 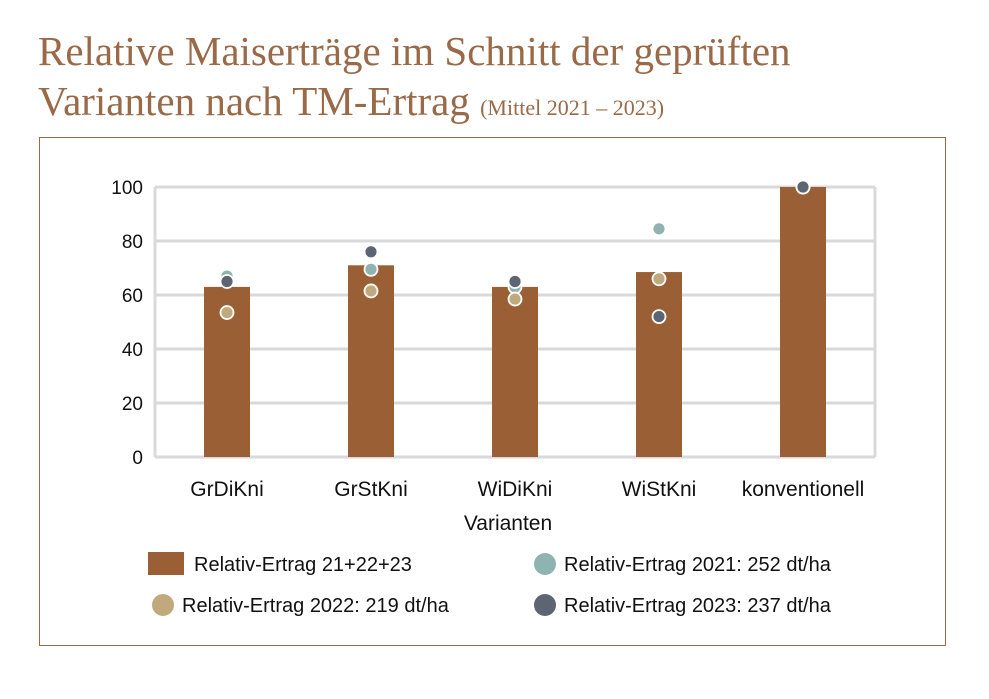 What do you see at coordinates (698, 565) in the screenshot?
I see `legend-label: Relativ-Ertrag 2021: 252 dt/ha` at bounding box center [698, 565].